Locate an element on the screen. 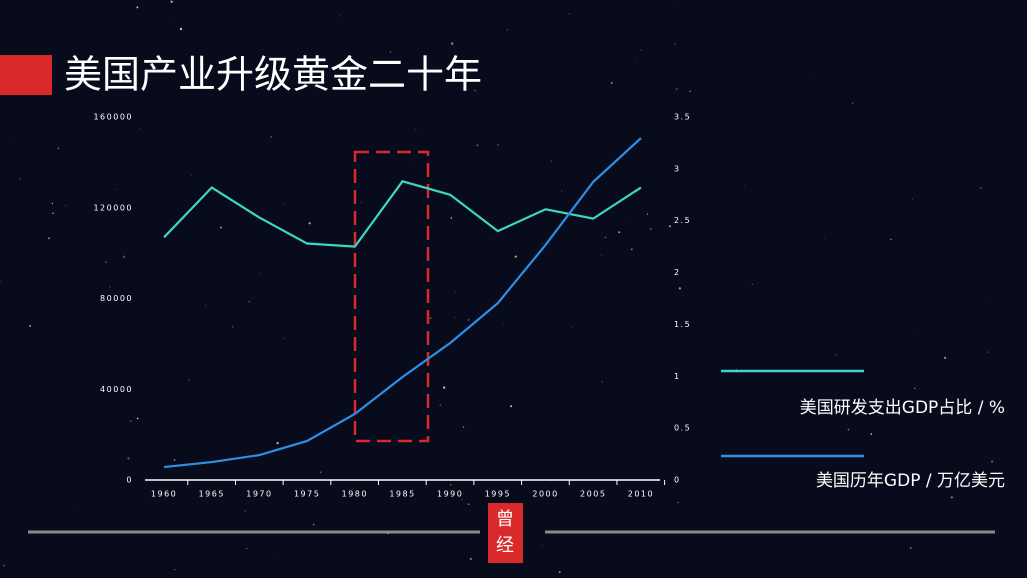  x-tick-label: 1990 is located at coordinates (450, 494).